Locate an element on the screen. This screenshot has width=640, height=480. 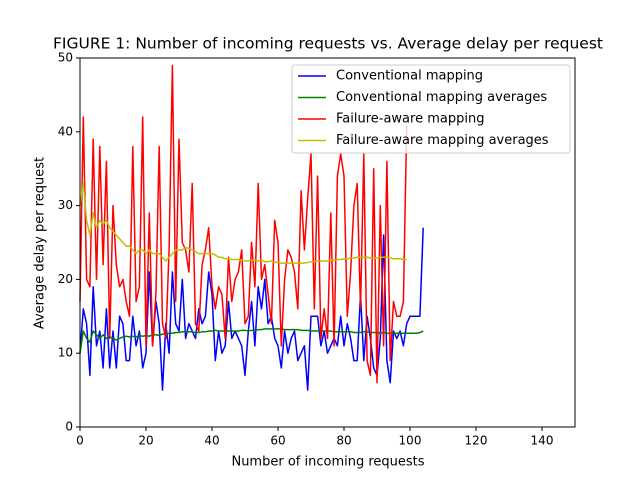
y-axis-label: Average delay per request is located at coordinates (40, 243).